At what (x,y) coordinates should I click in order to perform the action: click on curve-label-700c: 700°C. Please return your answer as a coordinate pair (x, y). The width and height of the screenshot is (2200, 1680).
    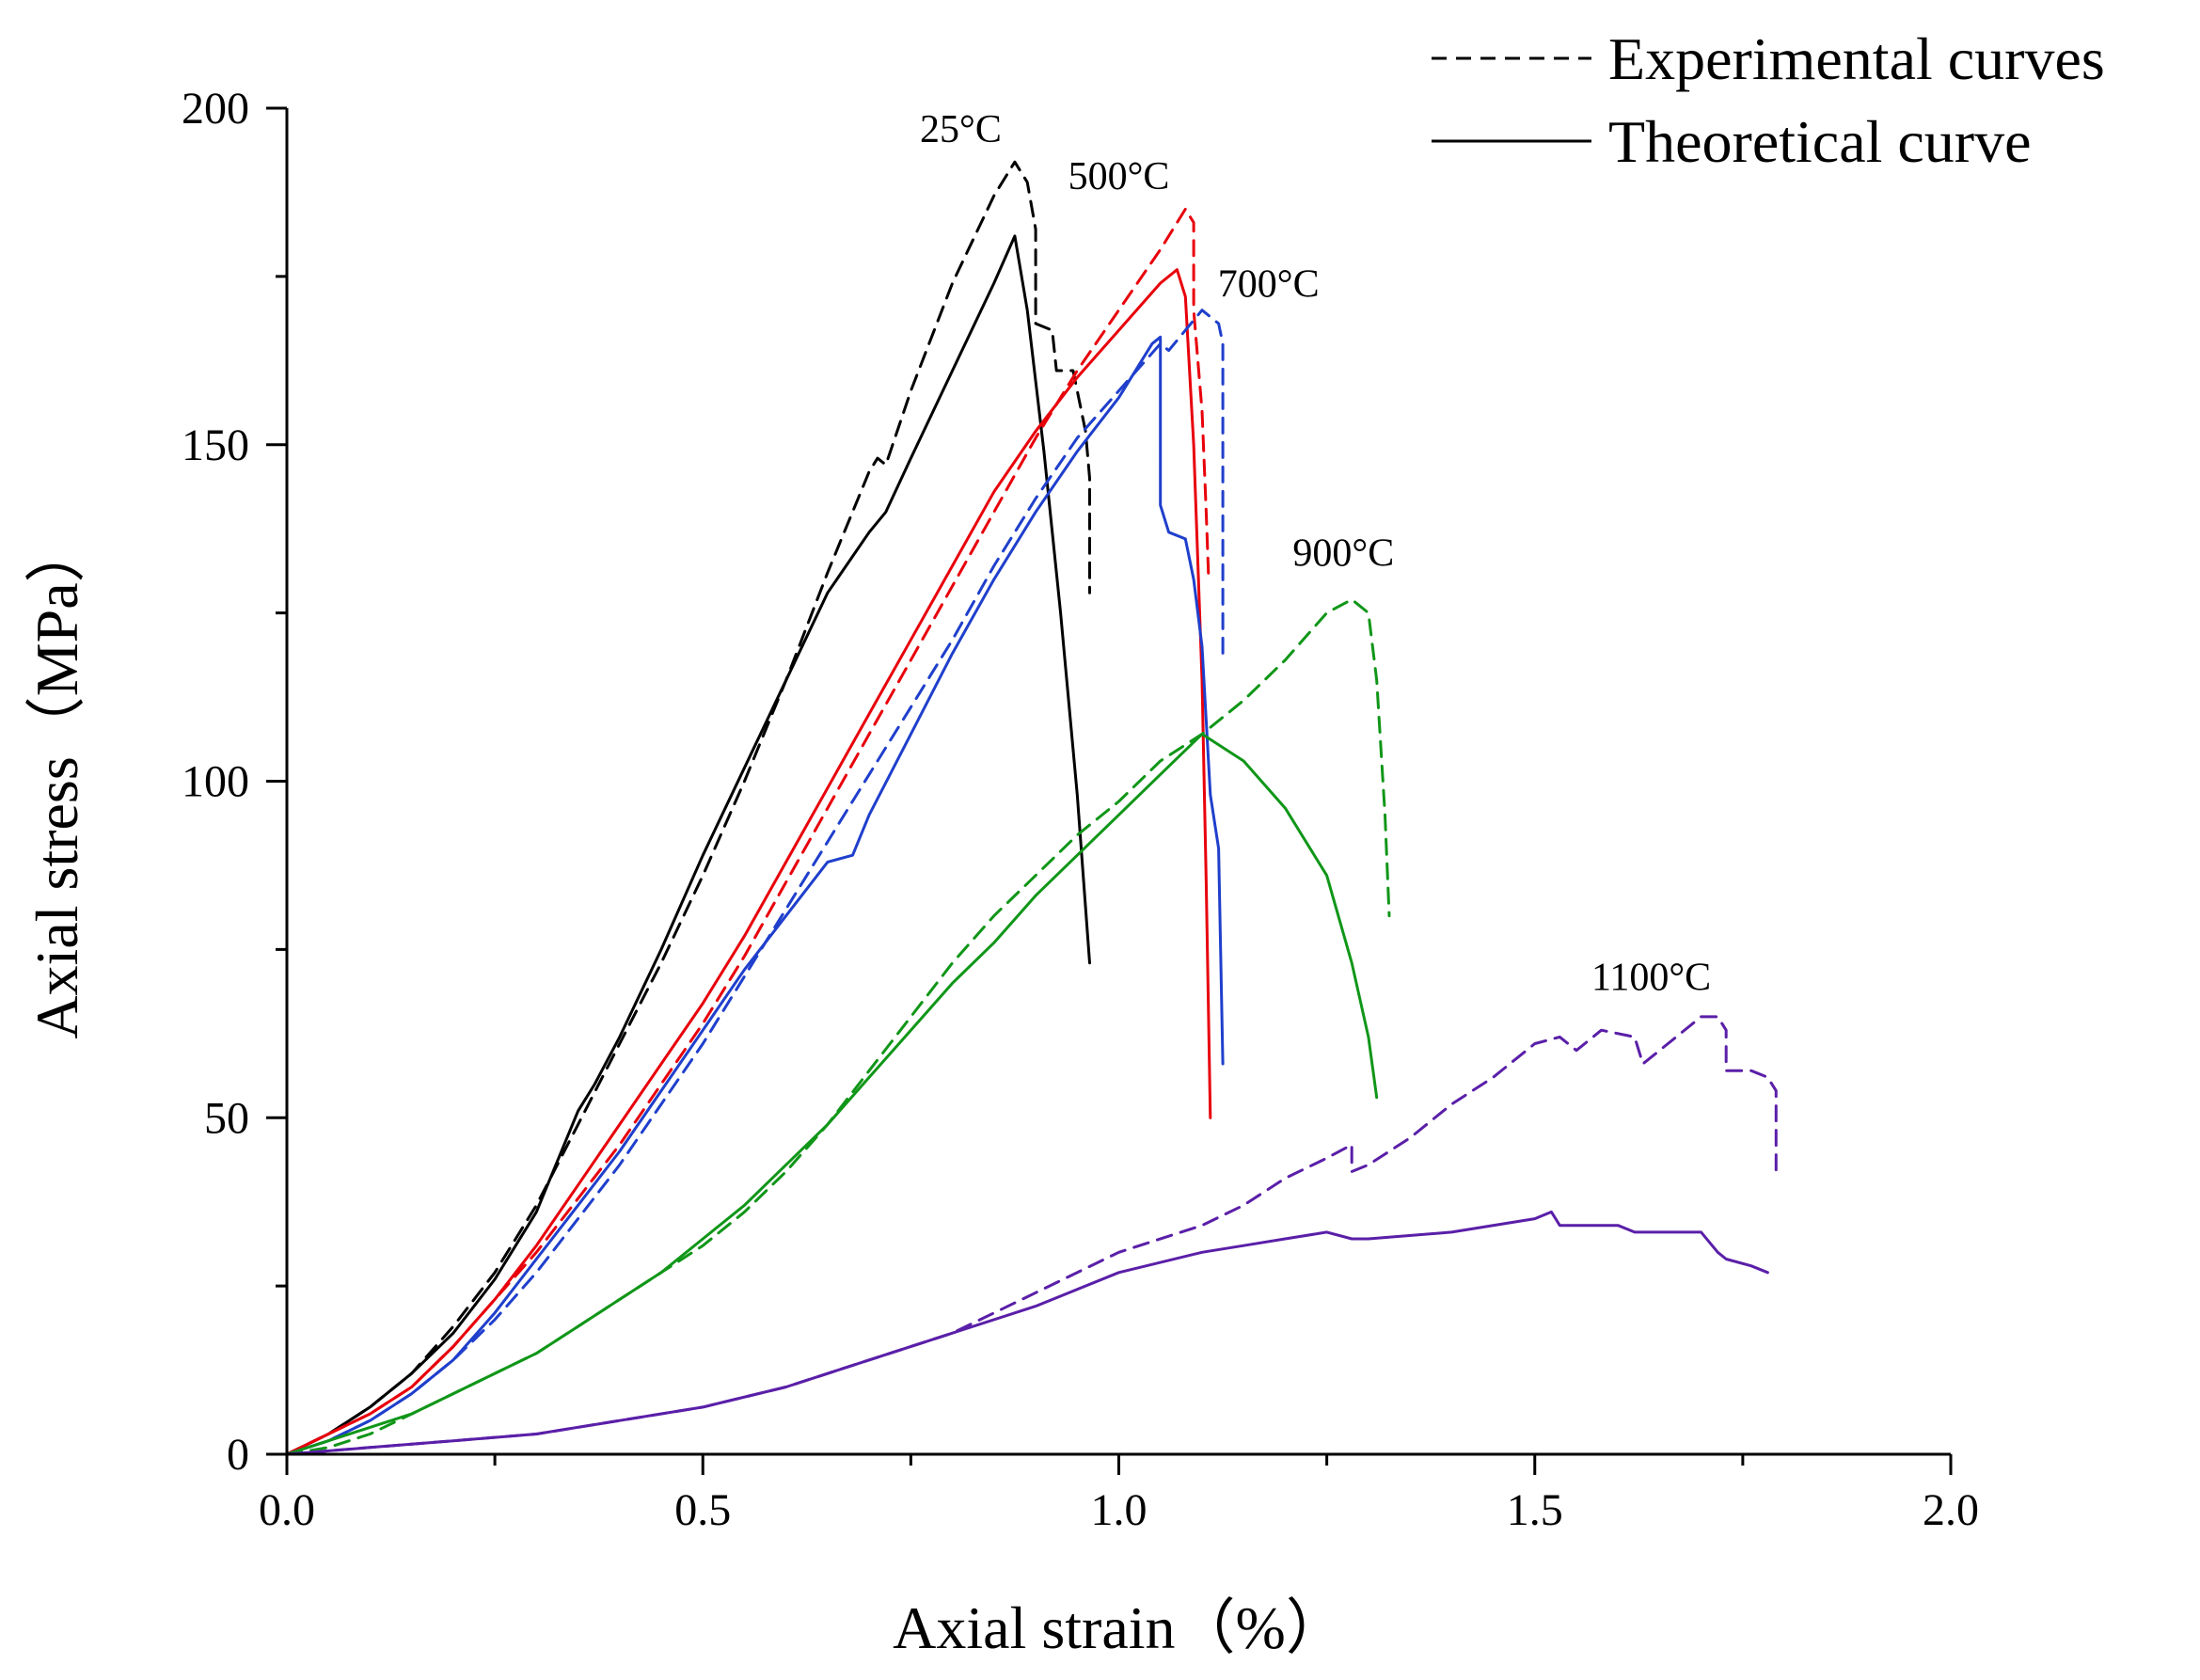
    Looking at the image, I should click on (1269, 284).